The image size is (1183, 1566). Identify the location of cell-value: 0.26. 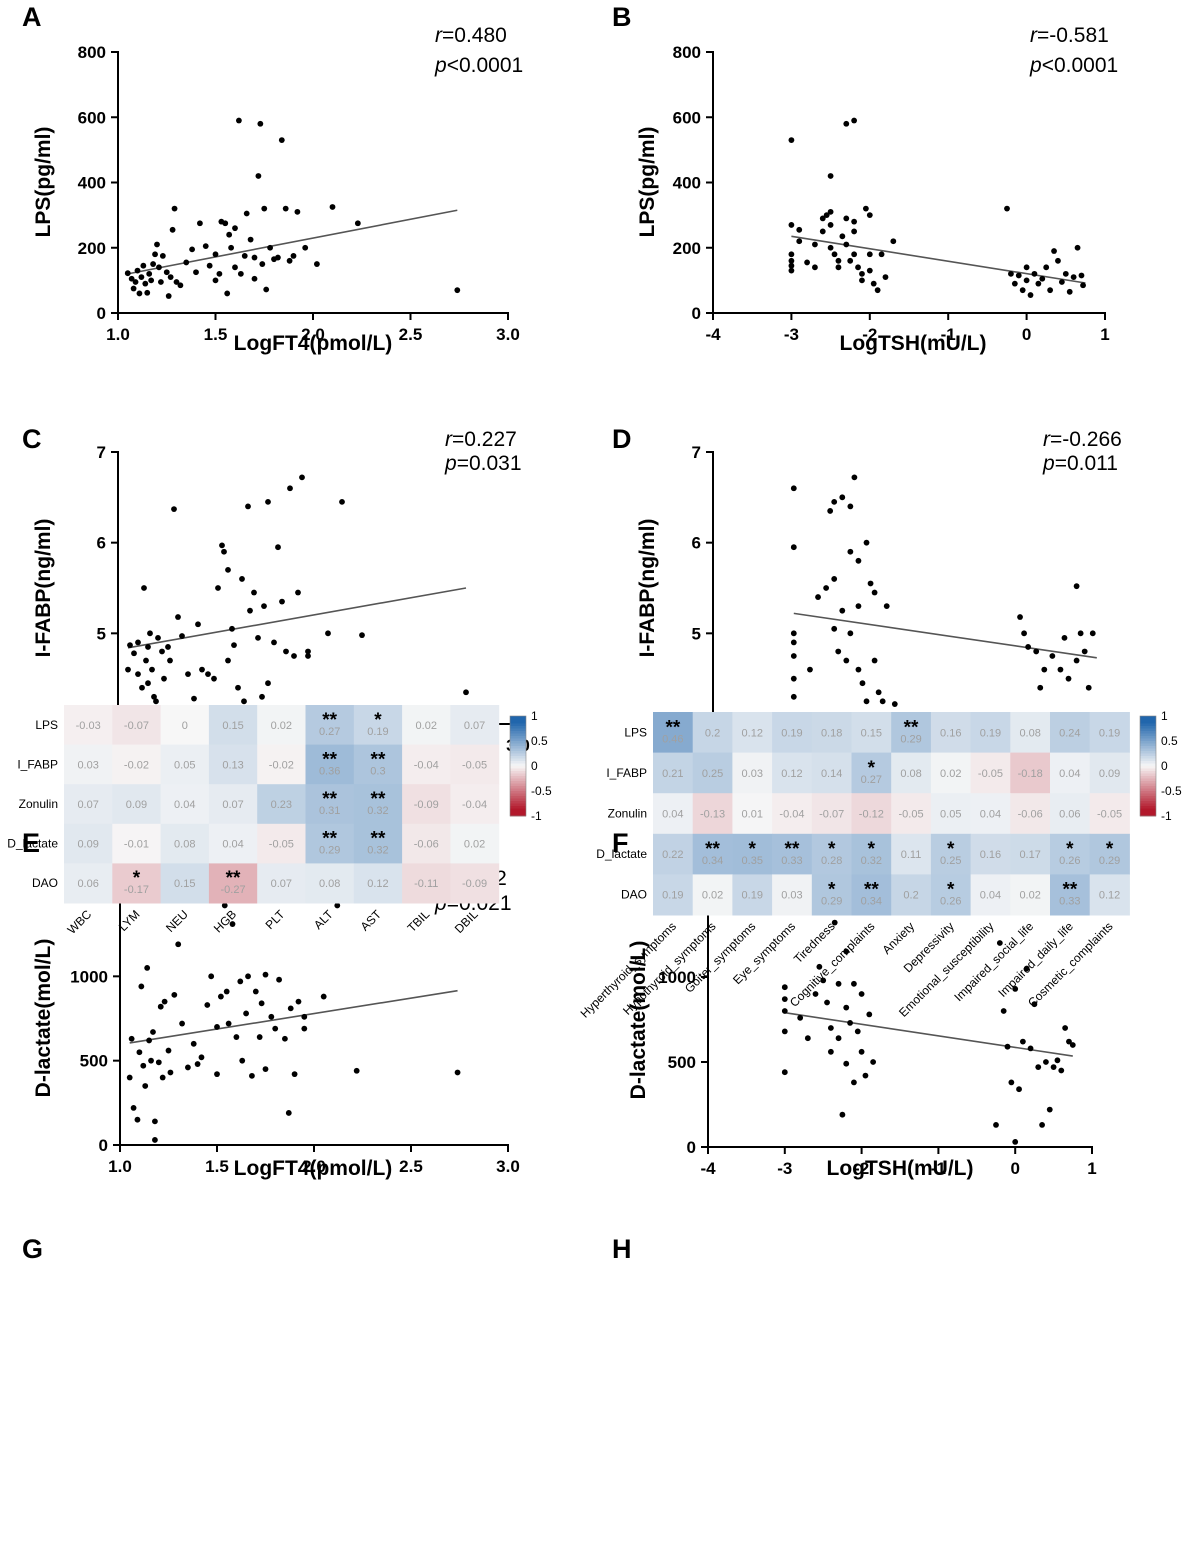
(1069, 861).